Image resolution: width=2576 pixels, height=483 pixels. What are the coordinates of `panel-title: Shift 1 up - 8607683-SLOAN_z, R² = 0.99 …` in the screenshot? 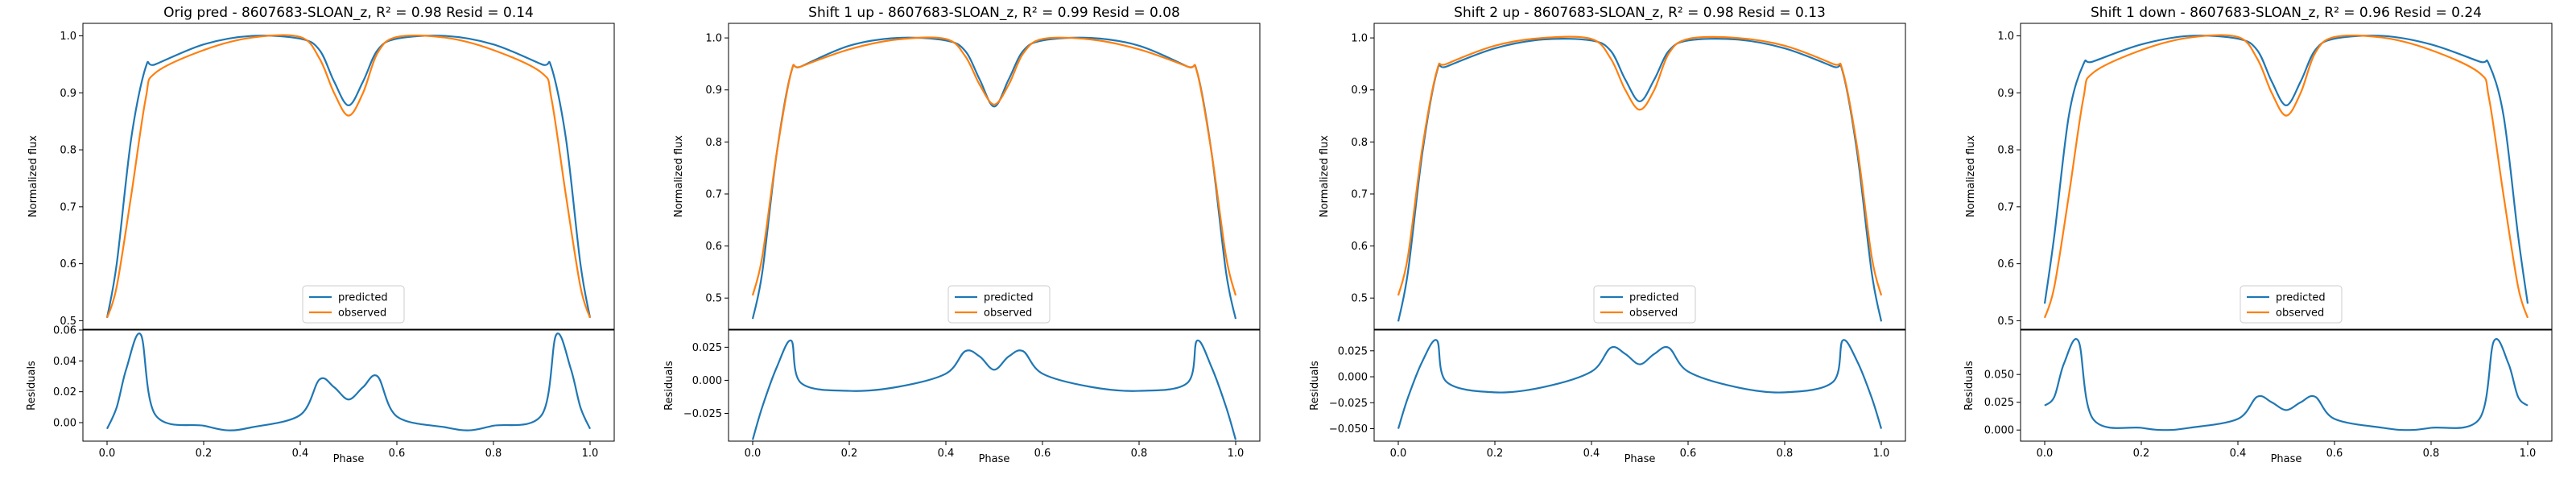 It's located at (994, 13).